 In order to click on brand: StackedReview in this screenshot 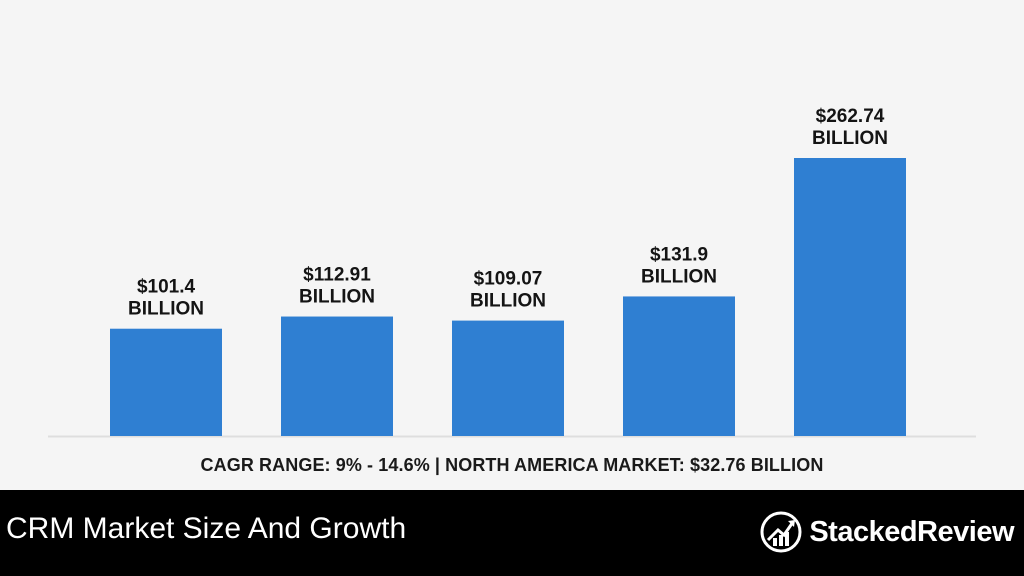, I will do `click(886, 532)`.